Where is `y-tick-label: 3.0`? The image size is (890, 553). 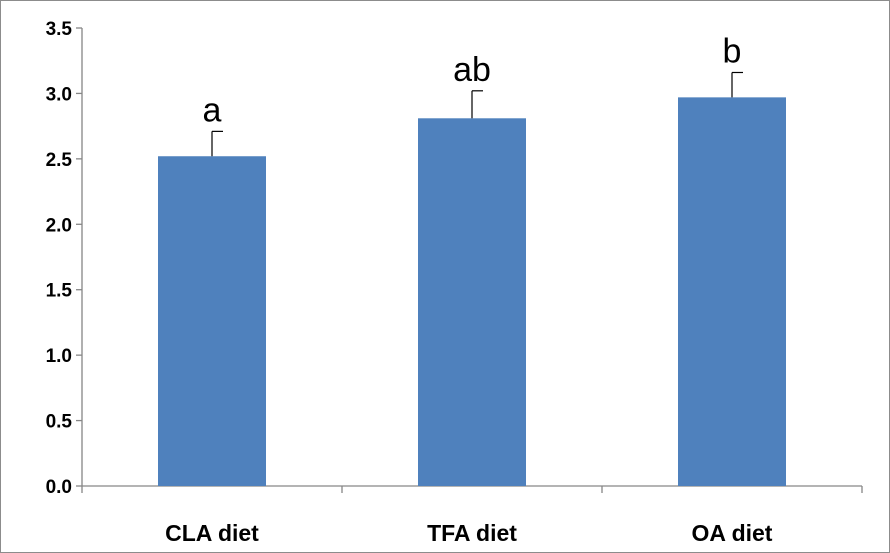
y-tick-label: 3.0 is located at coordinates (59, 94).